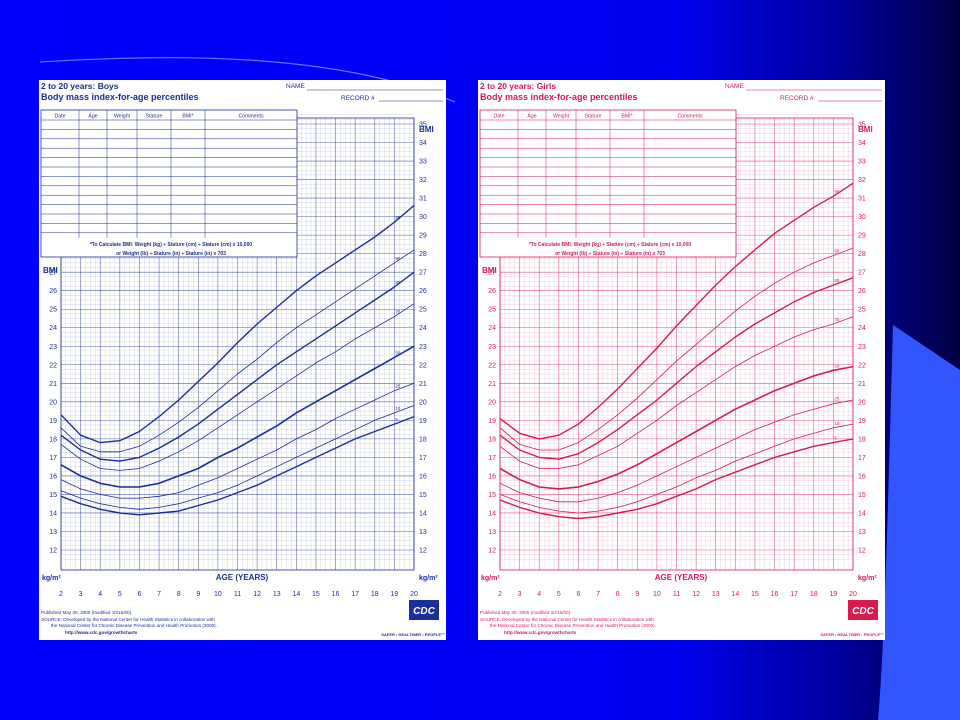 The height and width of the screenshot is (720, 960). I want to click on cdc-logo: CDC, so click(863, 610).